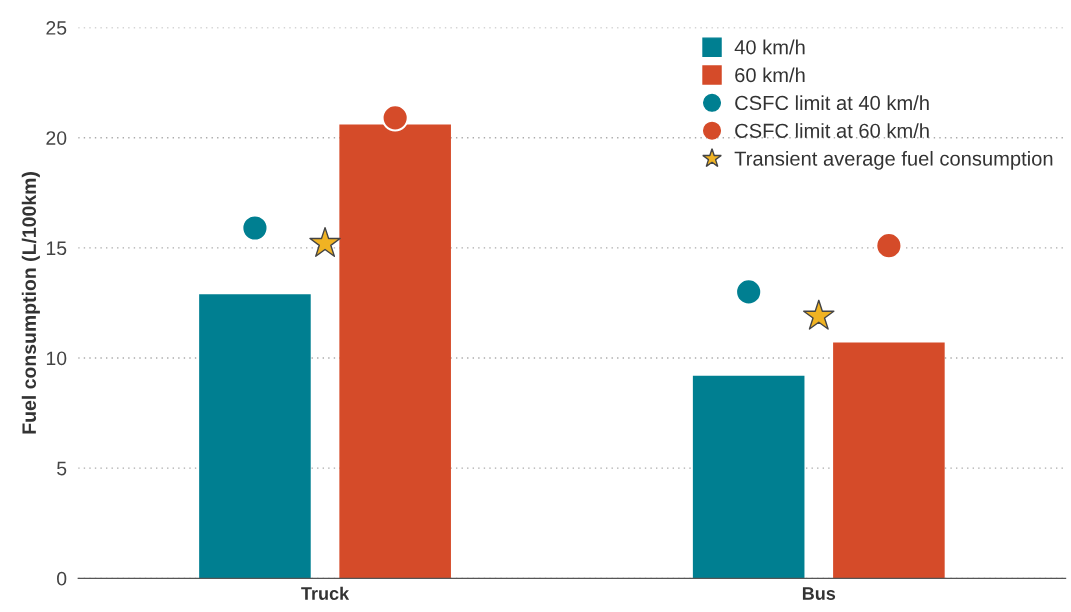 This screenshot has height=612, width=1071. Describe the element at coordinates (56, 28) in the screenshot. I see `y-tick-label: 25` at that location.